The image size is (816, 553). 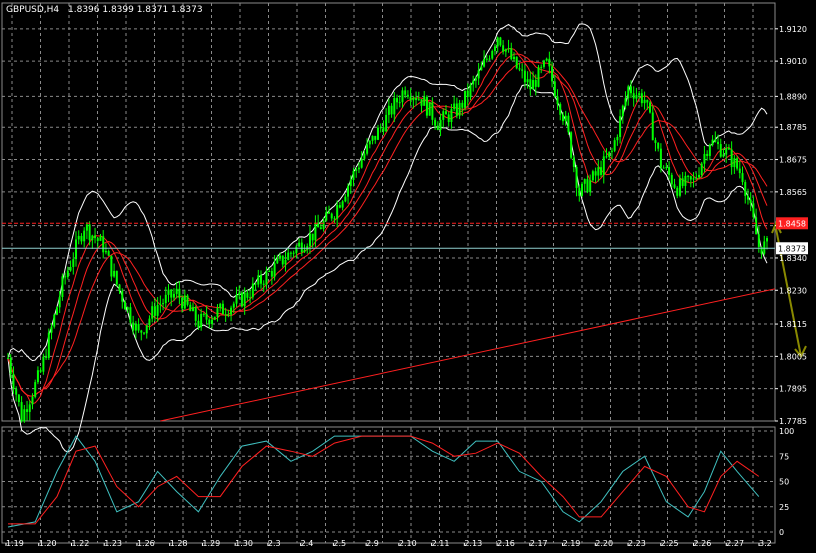 What do you see at coordinates (670, 543) in the screenshot?
I see `time-tick-label: 2.25` at bounding box center [670, 543].